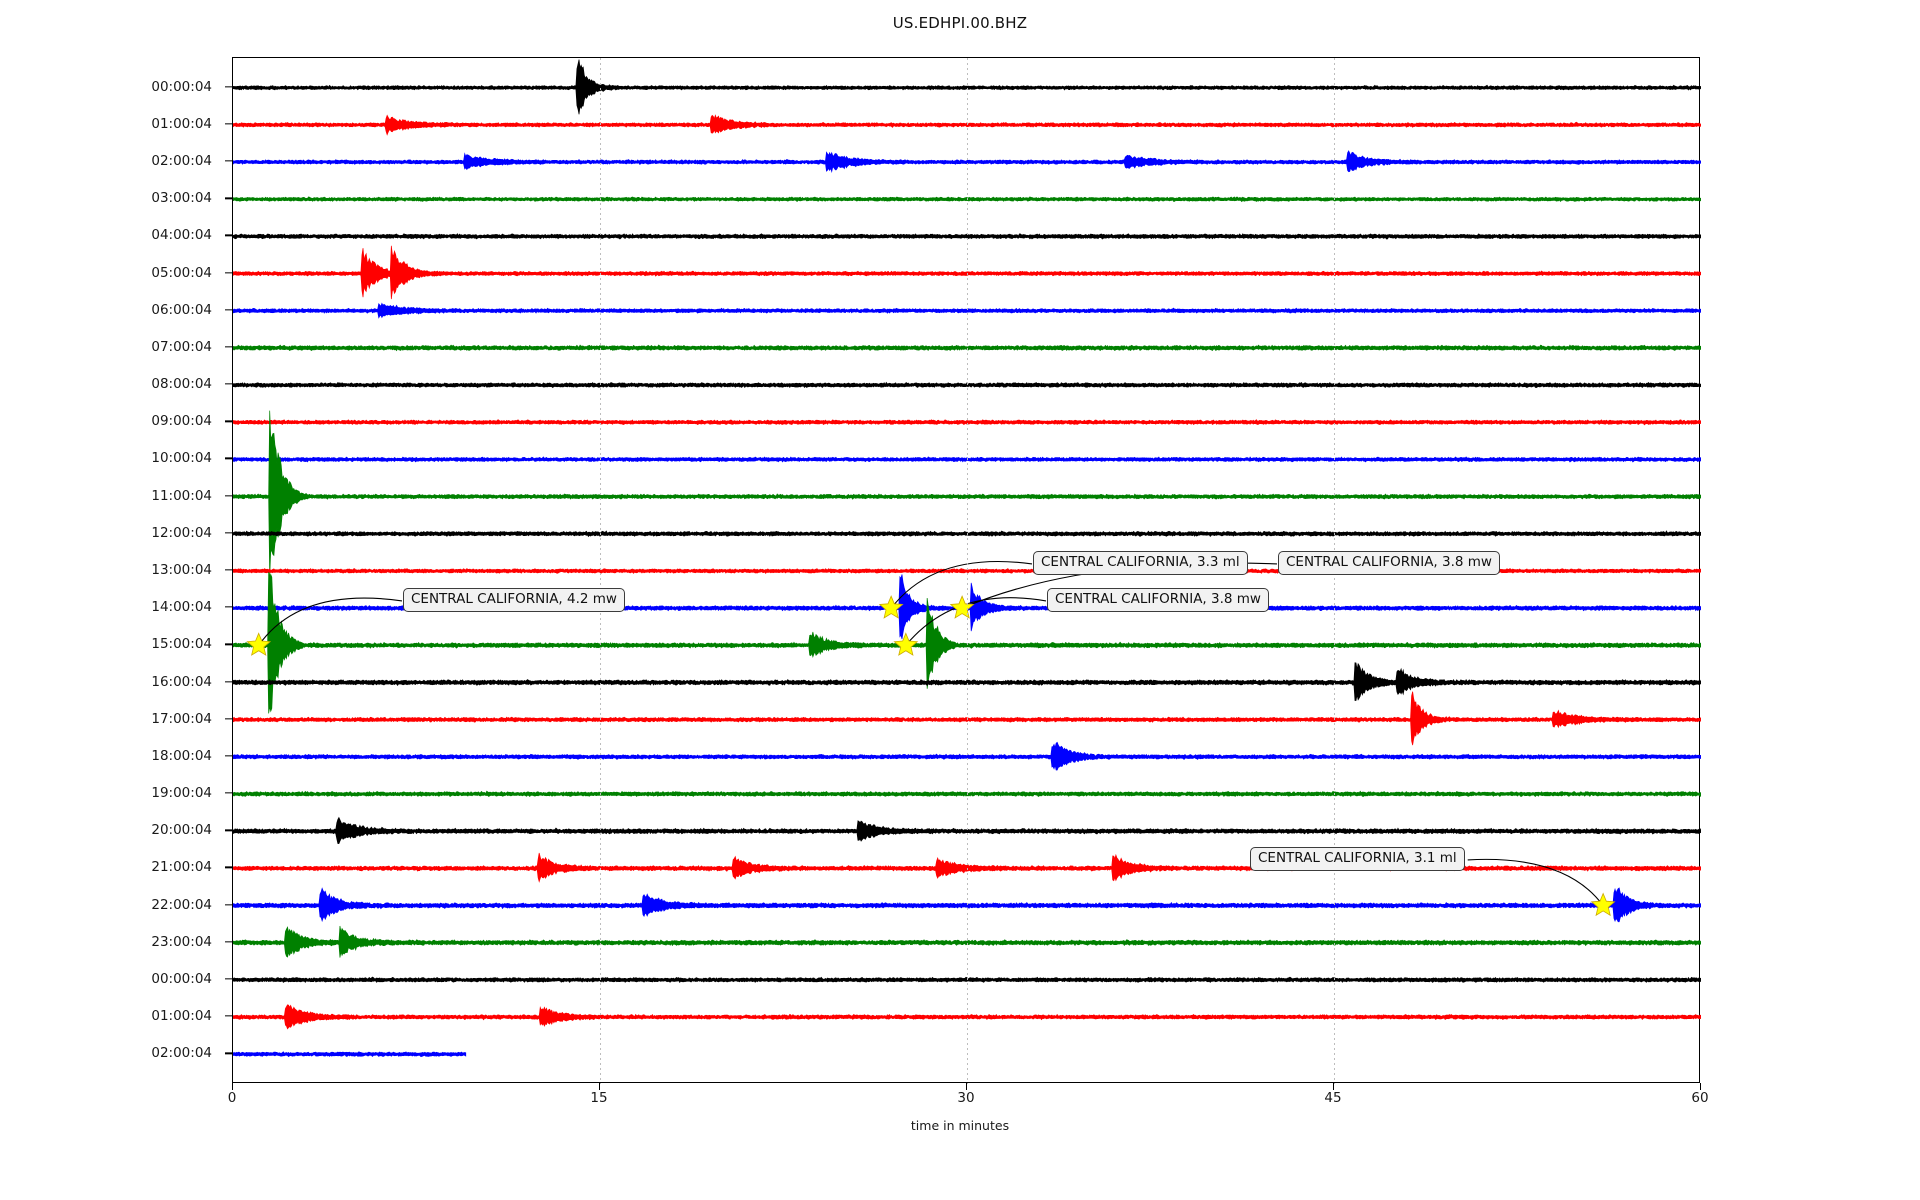  I want to click on y-tick-label: 08:00:04, so click(181, 384).